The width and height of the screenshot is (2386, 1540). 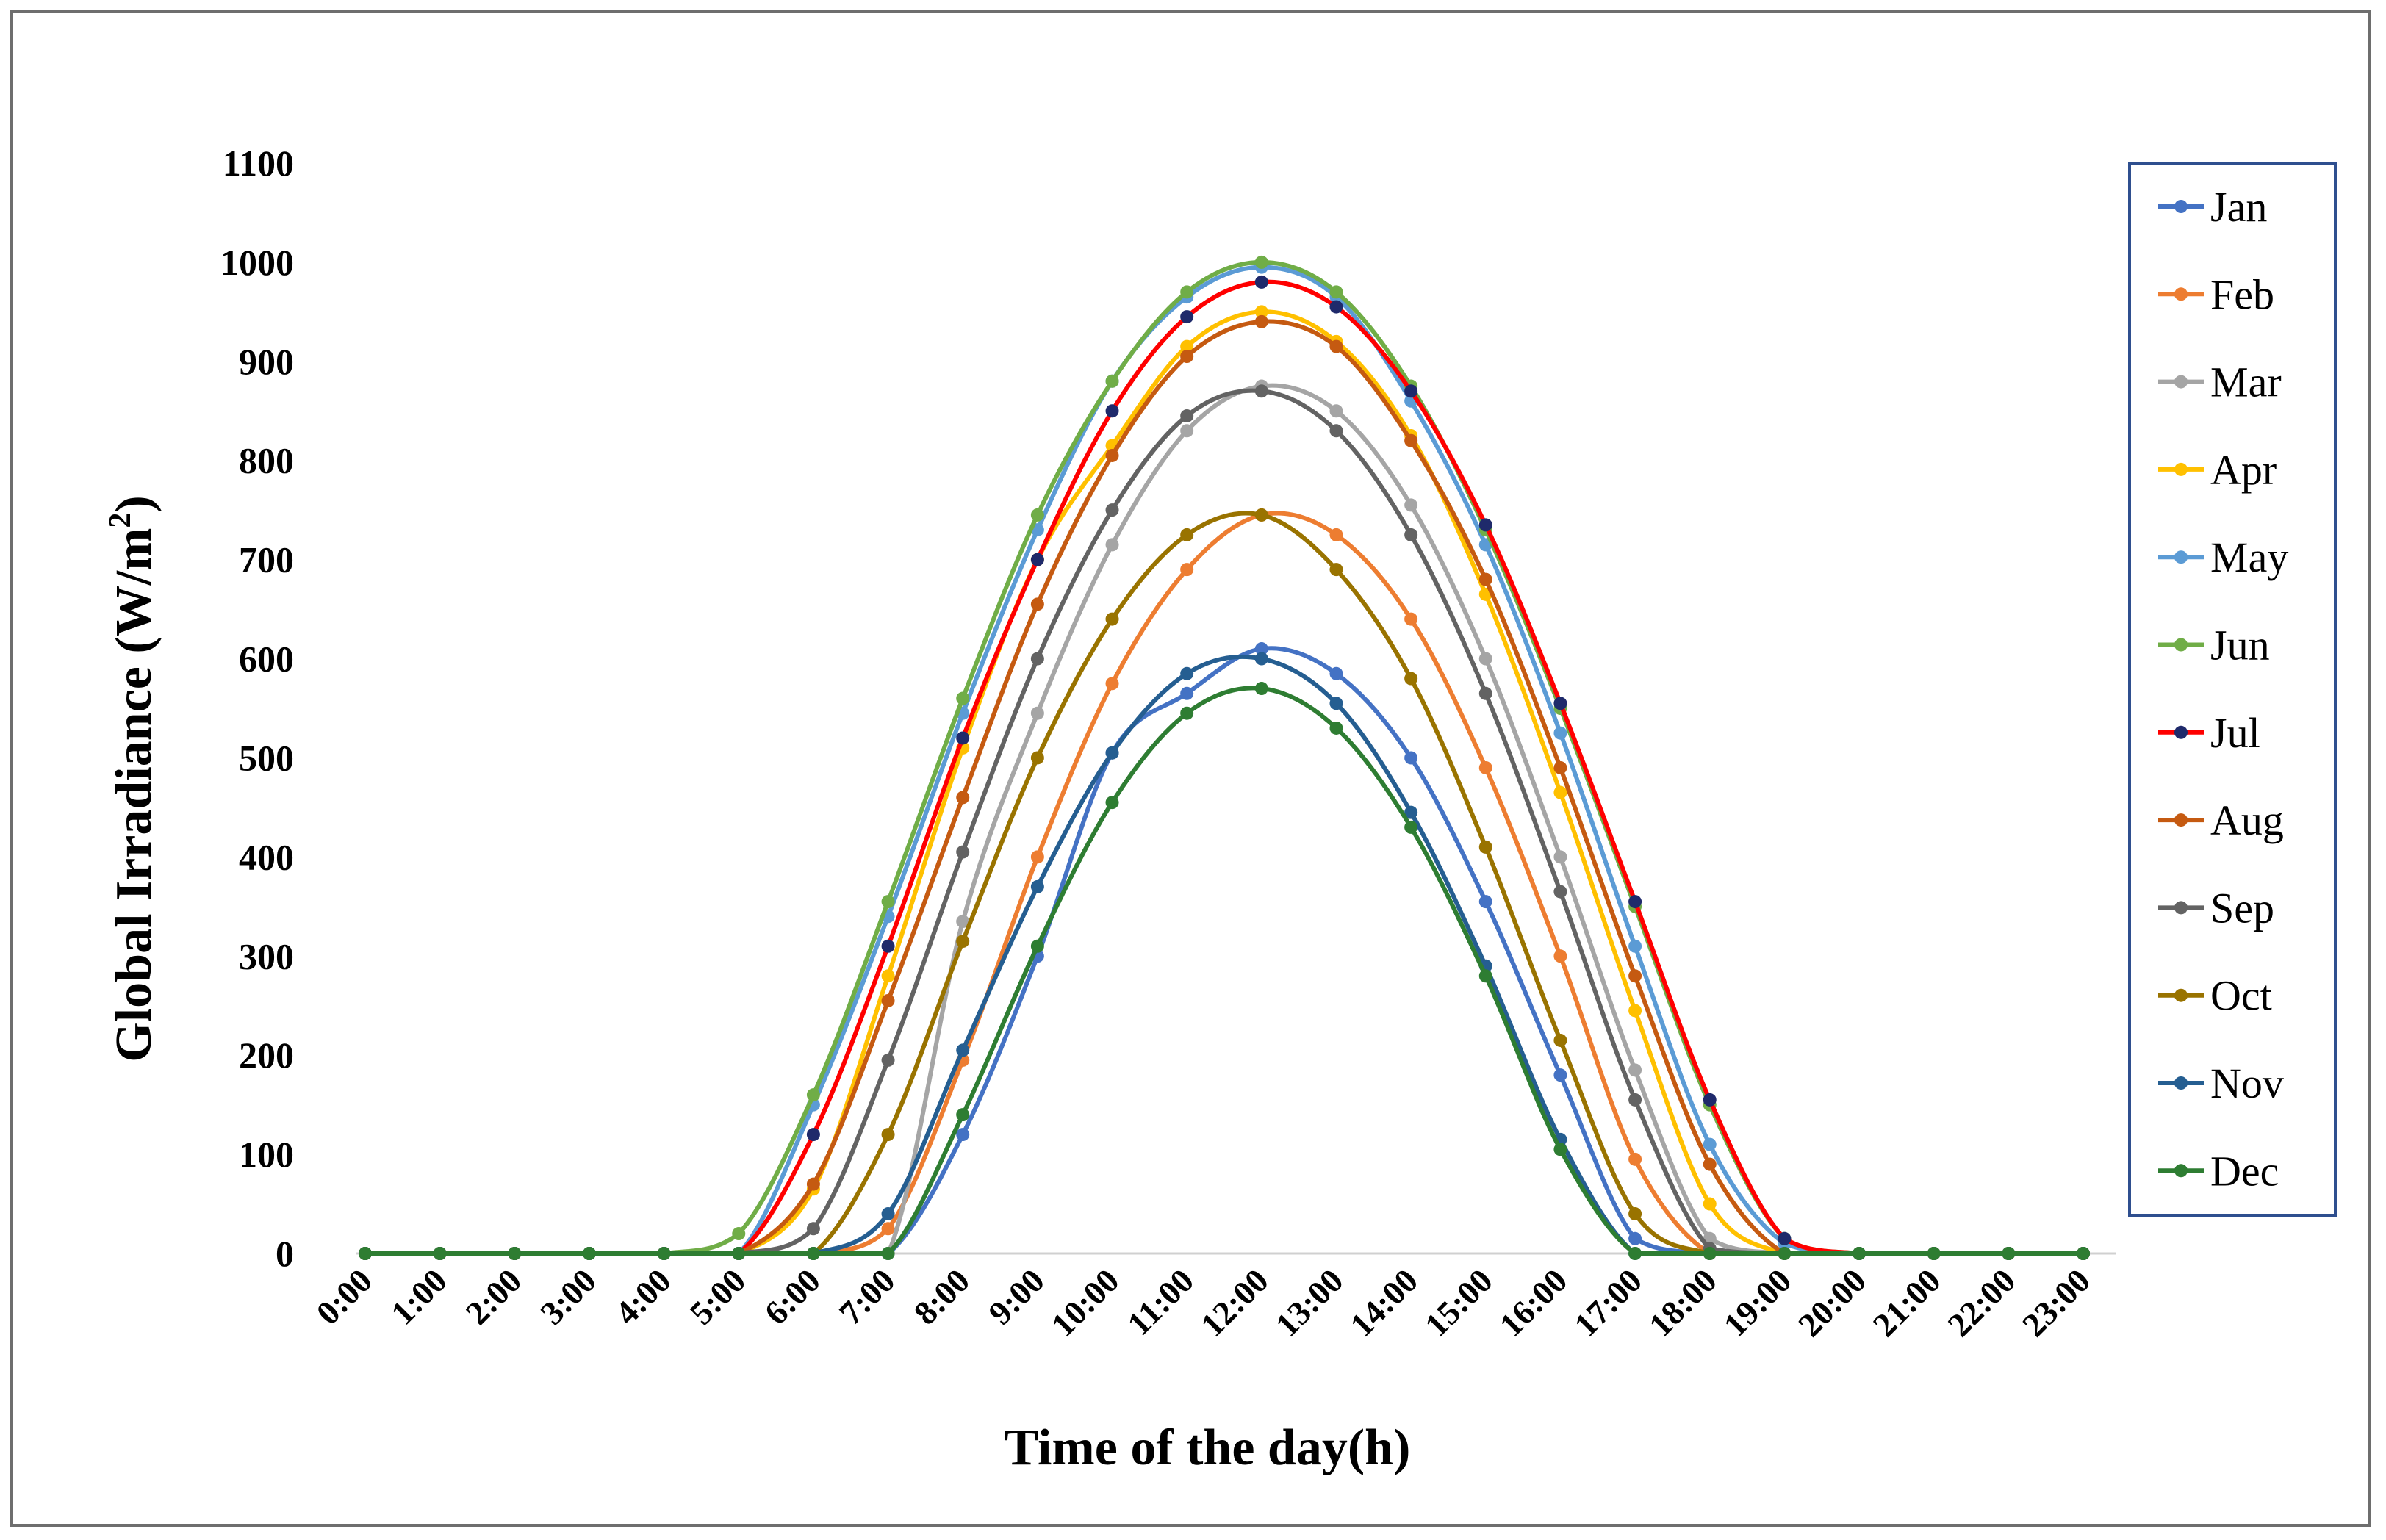 What do you see at coordinates (2244, 1171) in the screenshot?
I see `legend-label: Dec` at bounding box center [2244, 1171].